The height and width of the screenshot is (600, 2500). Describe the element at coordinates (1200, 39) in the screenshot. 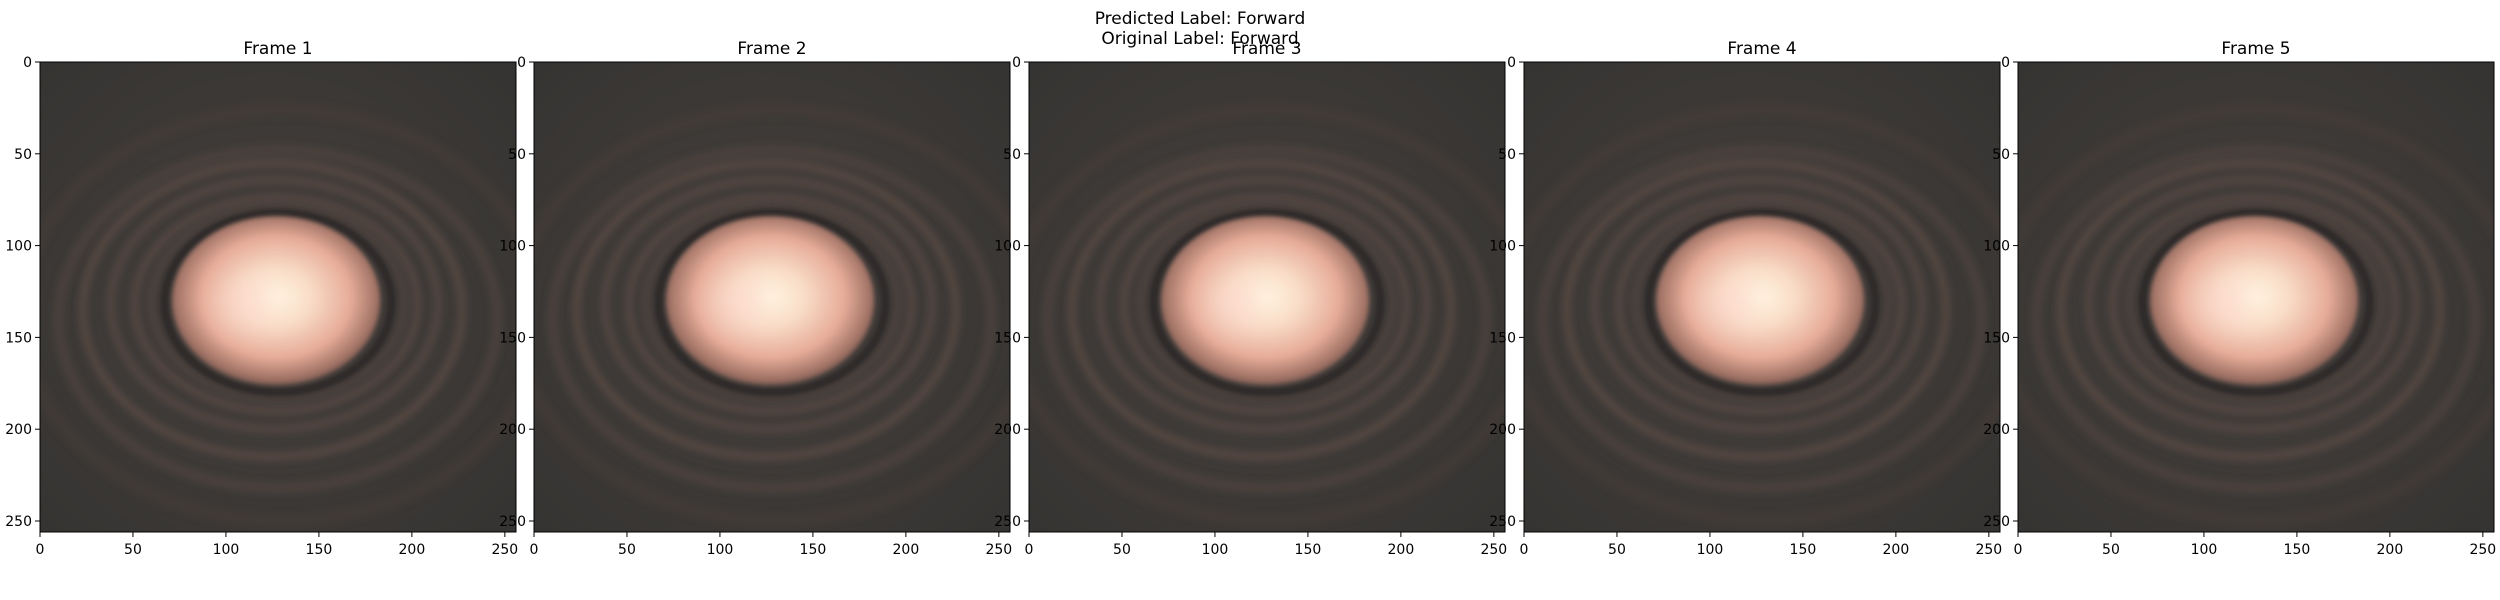

I see `suptitle-original: Original Label: Forward` at that location.